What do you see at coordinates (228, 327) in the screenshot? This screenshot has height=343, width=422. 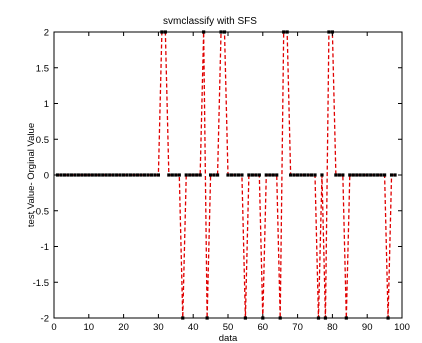 I see `x-tick-label: 50` at bounding box center [228, 327].